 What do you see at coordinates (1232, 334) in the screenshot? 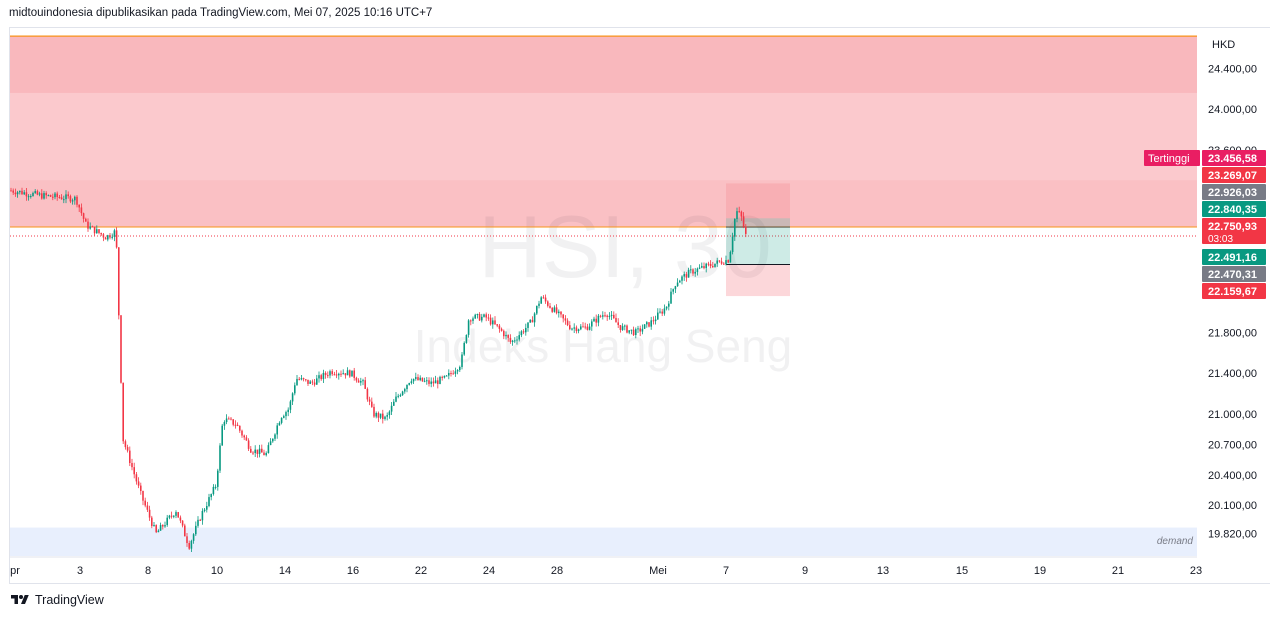
I see `y-tick-label: 21.800,00` at bounding box center [1232, 334].